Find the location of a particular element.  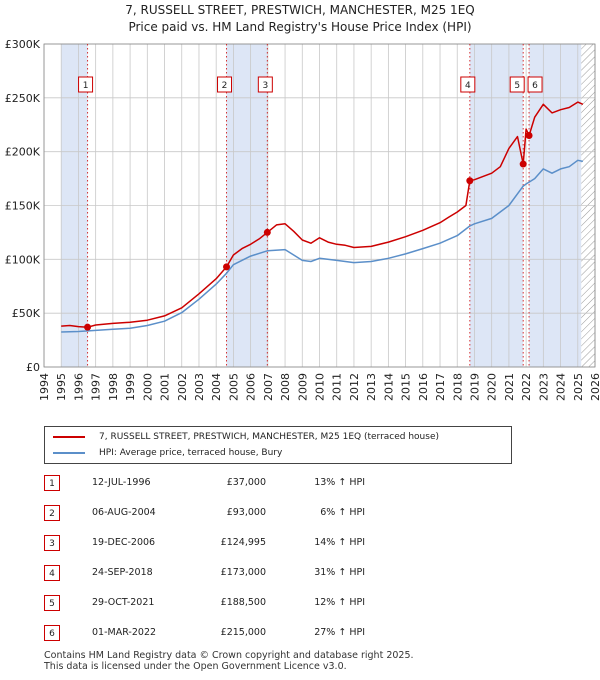

x-tick-label: 2013 is located at coordinates (371, 387).